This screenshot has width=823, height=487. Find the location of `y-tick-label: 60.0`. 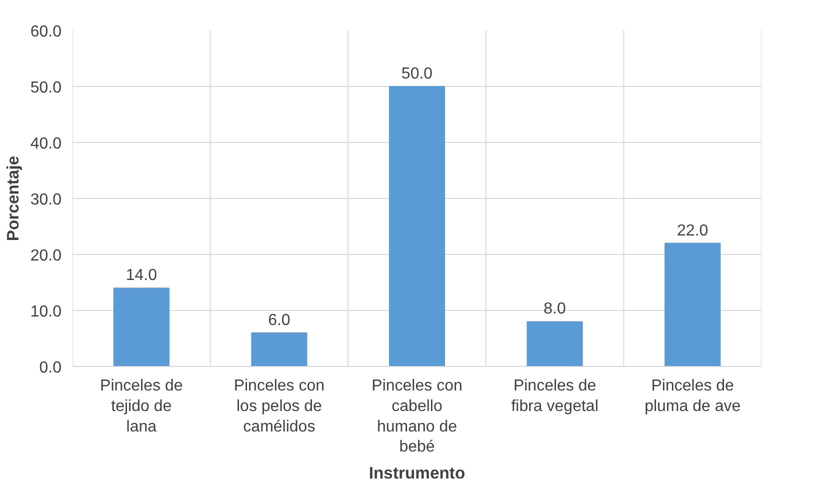

y-tick-label: 60.0 is located at coordinates (46, 32).